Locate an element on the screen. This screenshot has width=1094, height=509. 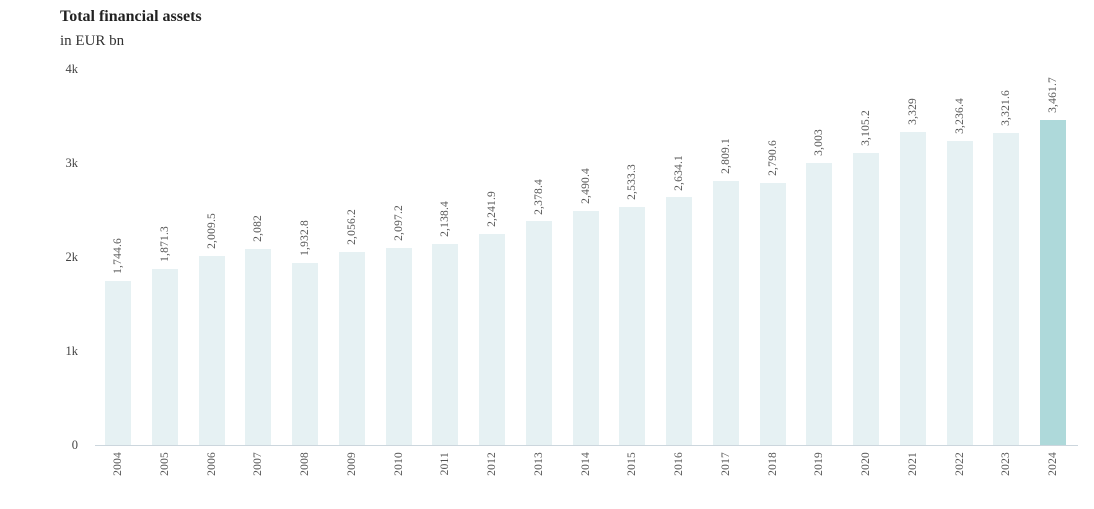
x-tick-label: 2005 is located at coordinates (164, 464).